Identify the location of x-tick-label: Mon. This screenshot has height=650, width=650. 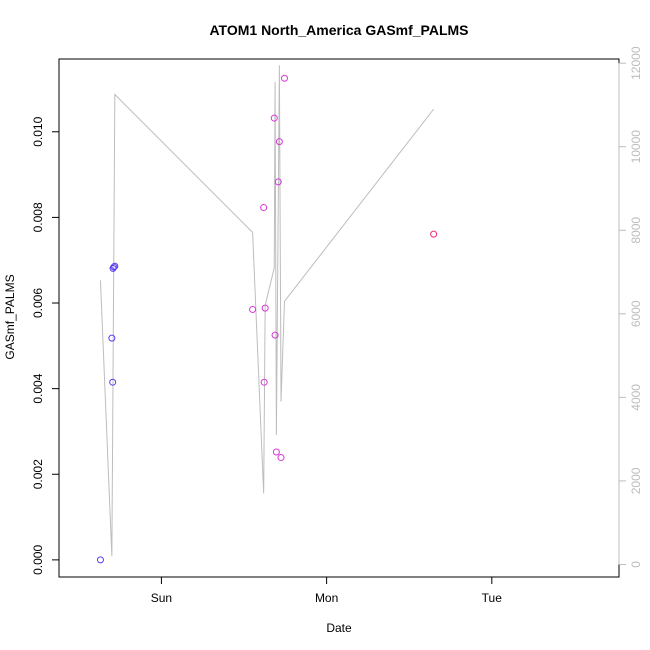
(326, 598).